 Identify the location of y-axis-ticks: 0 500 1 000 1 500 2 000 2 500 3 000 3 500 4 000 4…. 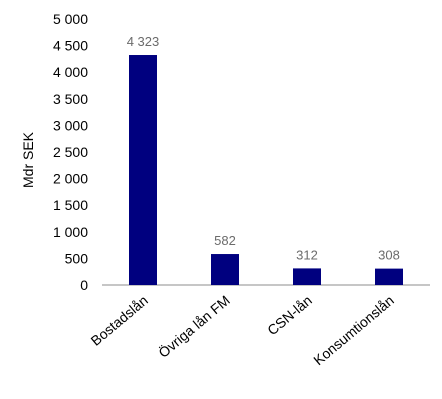
(70, 152).